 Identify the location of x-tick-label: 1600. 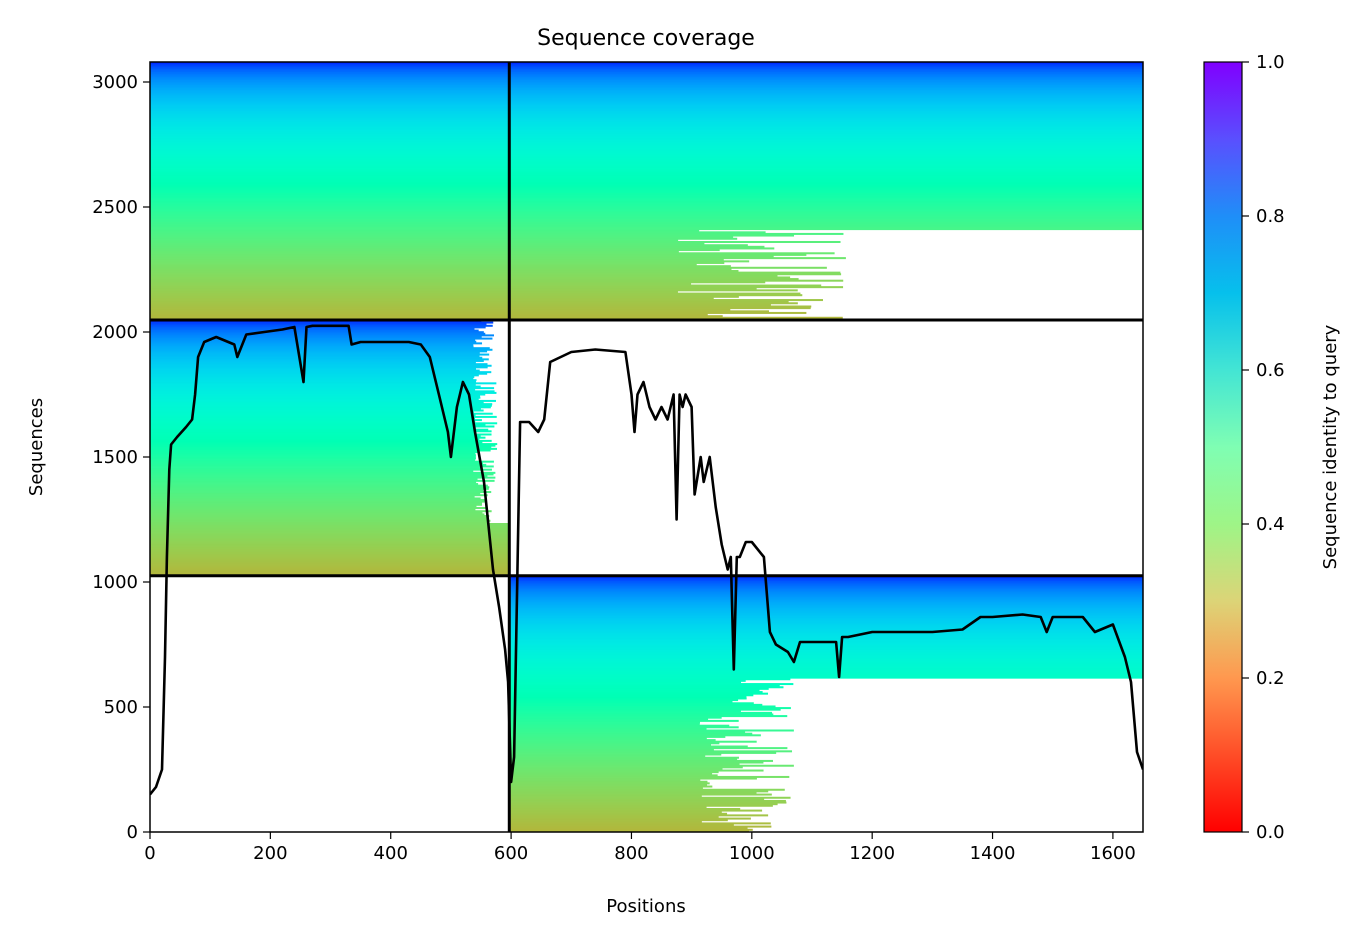
(1113, 853).